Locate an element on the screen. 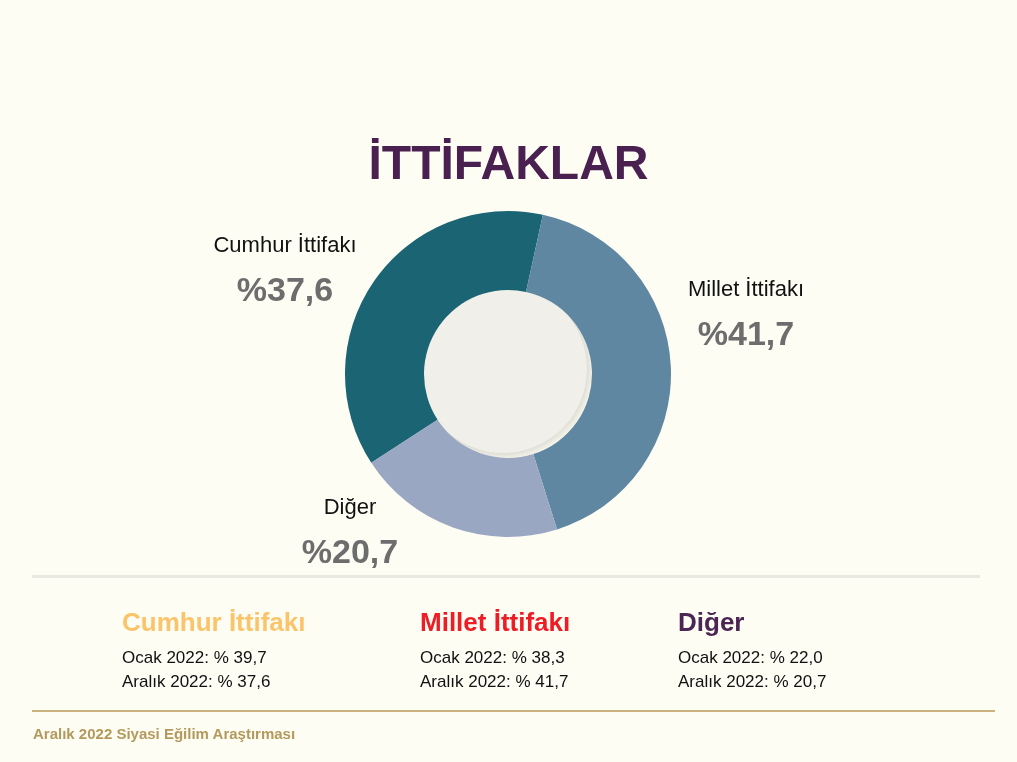  text: Ocak 2022: % 39,7 is located at coordinates (195, 658).